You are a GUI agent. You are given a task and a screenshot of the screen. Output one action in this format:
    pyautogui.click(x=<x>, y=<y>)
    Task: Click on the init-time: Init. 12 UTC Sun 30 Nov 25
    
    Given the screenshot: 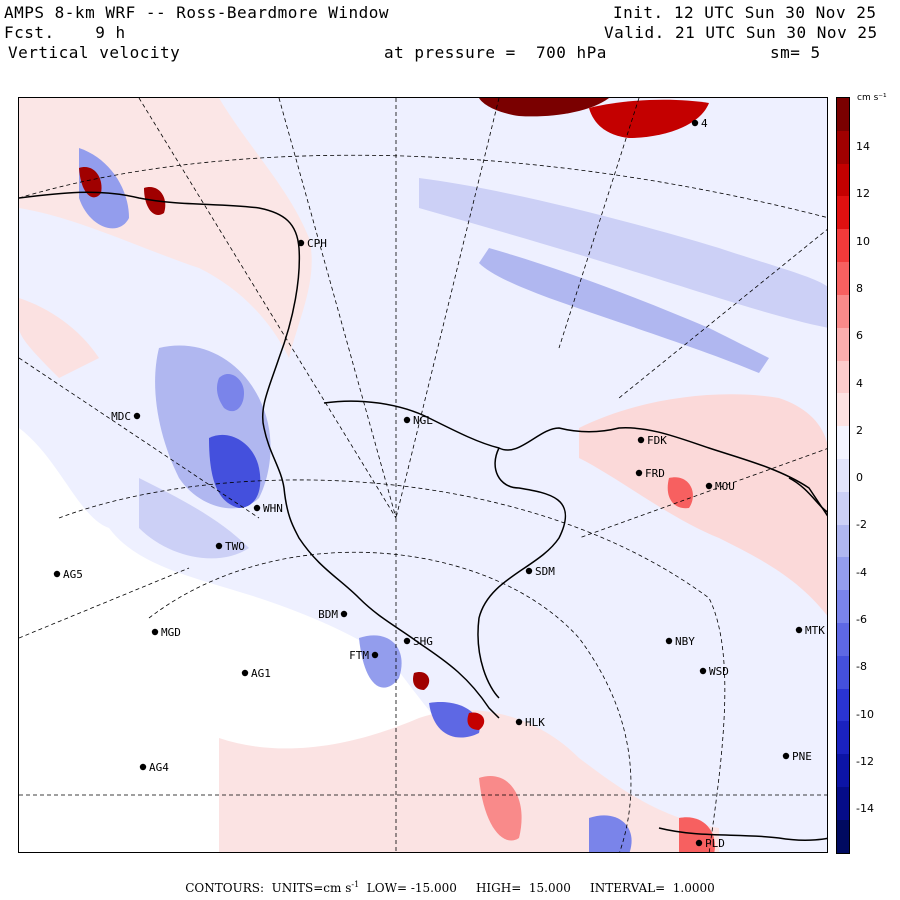 What is the action you would take?
    pyautogui.click(x=745, y=12)
    